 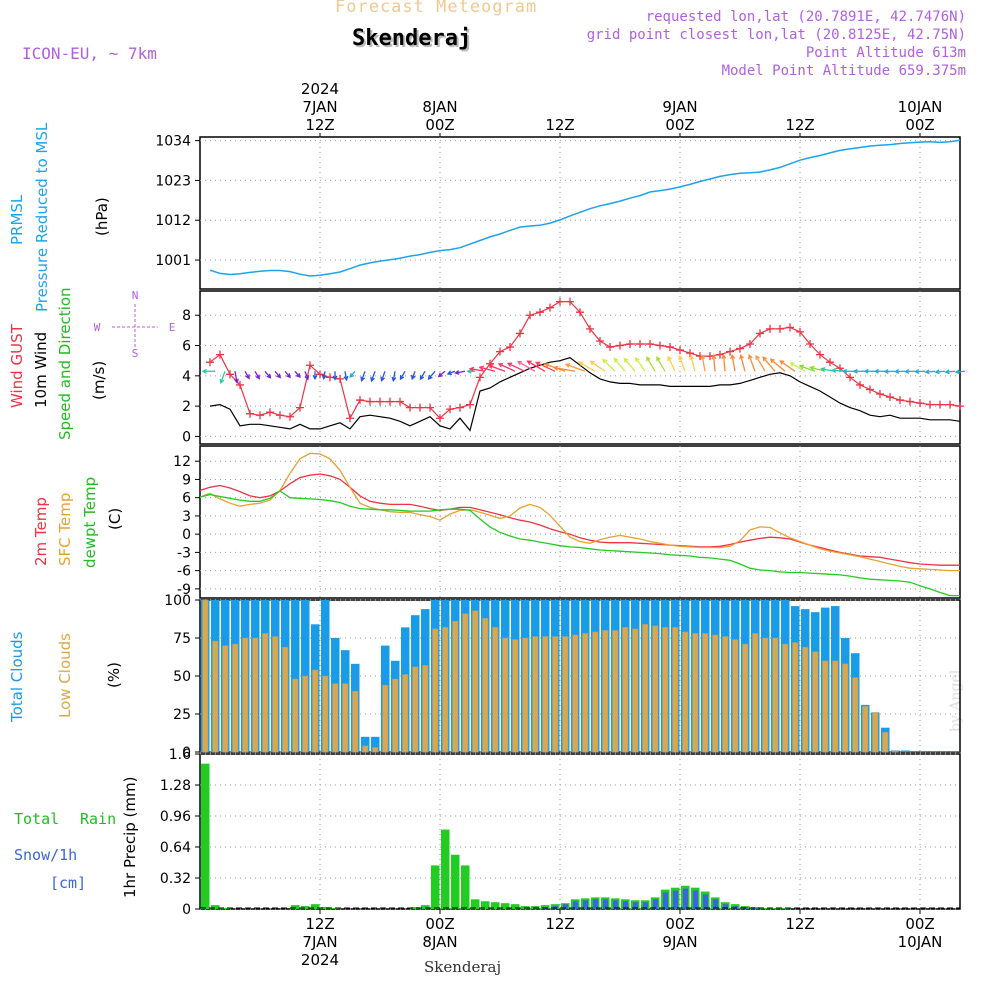 What do you see at coordinates (90, 522) in the screenshot?
I see `temp-label-dewpt: dewpt Temp` at bounding box center [90, 522].